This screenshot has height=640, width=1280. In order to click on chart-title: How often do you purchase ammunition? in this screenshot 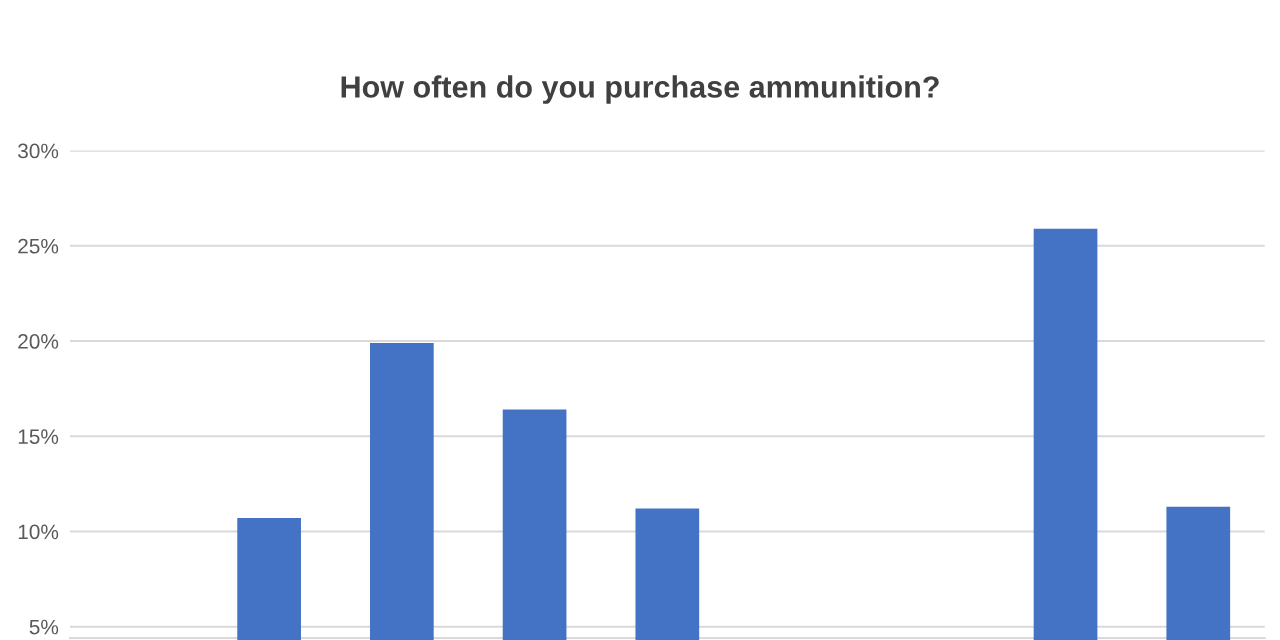, I will do `click(640, 89)`.